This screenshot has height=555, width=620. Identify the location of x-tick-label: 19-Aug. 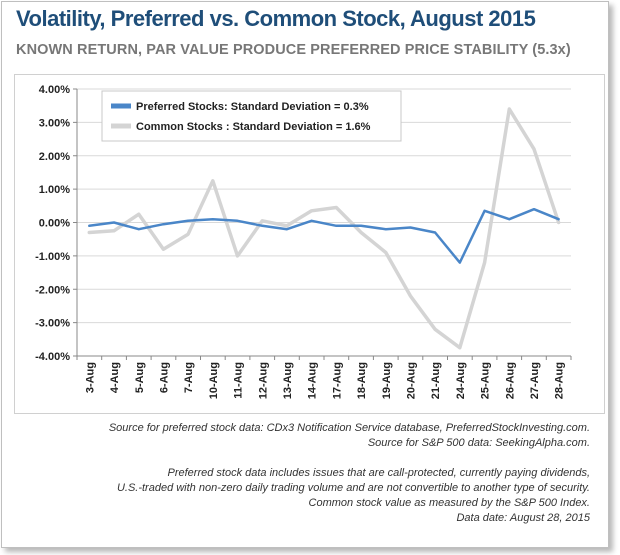
(387, 380).